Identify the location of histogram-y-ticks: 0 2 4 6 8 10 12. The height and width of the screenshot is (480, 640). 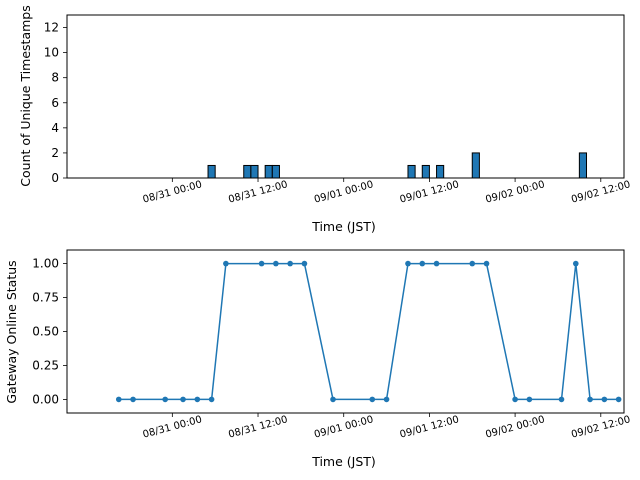
(55, 103).